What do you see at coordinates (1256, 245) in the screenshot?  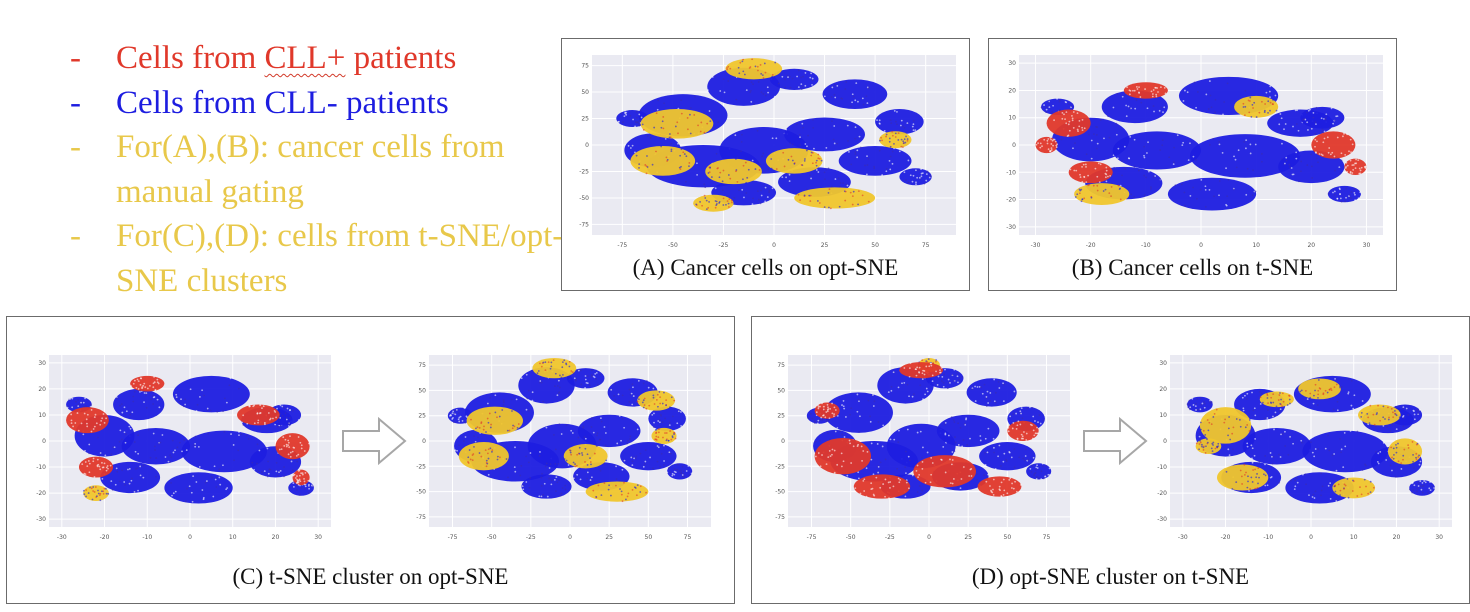 I see `x-tick-label: 10` at bounding box center [1256, 245].